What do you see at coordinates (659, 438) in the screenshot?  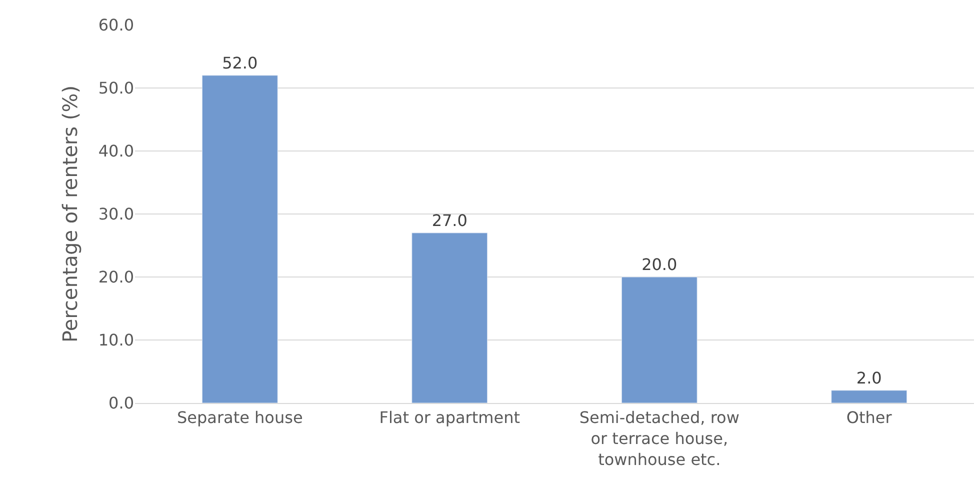 I see `x-tick-label: Semi-detached, row or terrace house, townhouse etc.` at bounding box center [659, 438].